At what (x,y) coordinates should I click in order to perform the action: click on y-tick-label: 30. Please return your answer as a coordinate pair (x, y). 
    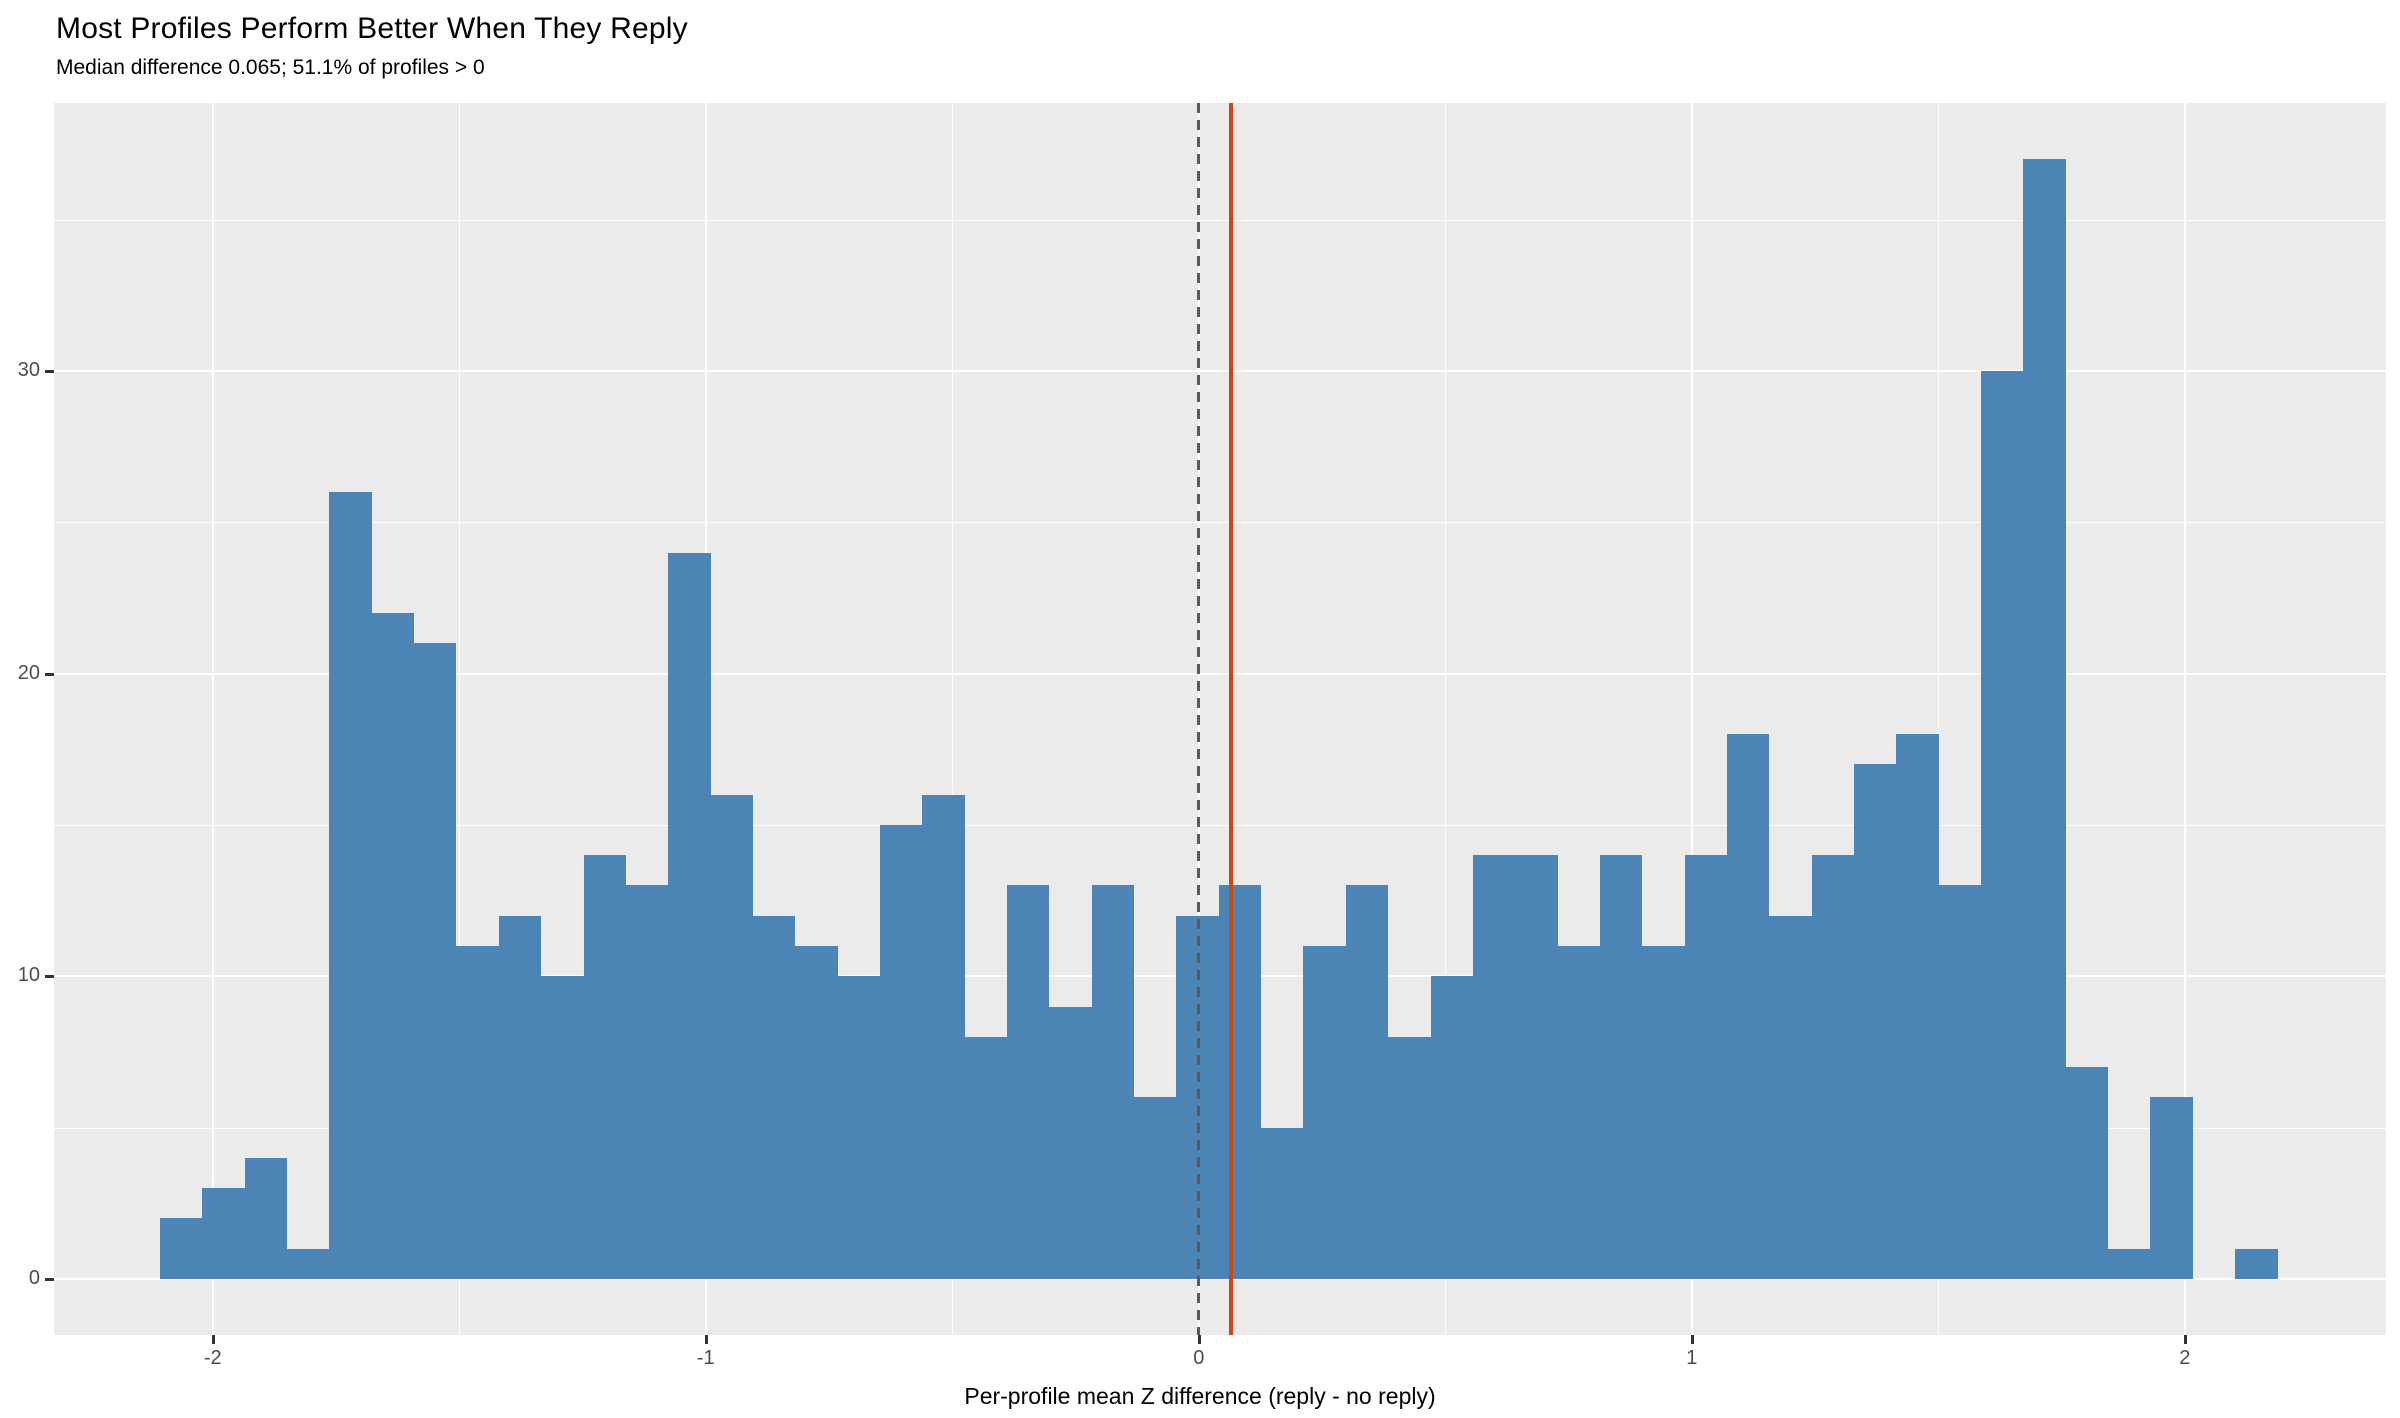
    Looking at the image, I should click on (28, 369).